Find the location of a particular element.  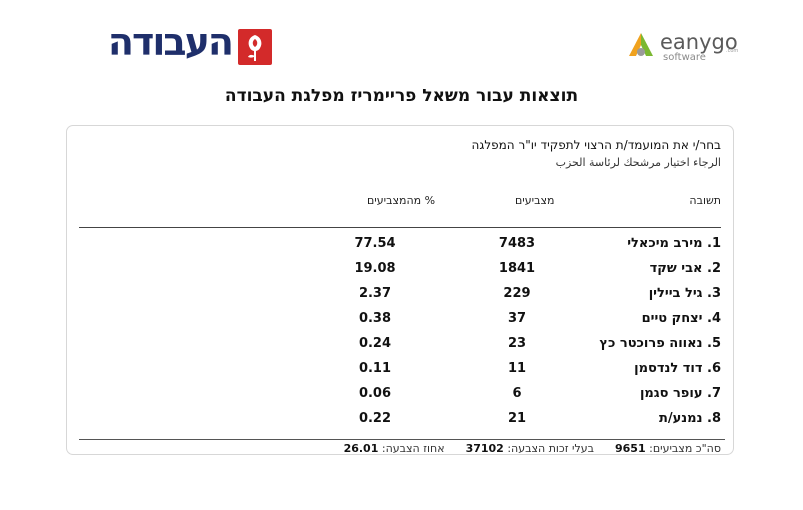

votes-cell: 11 is located at coordinates (517, 368).